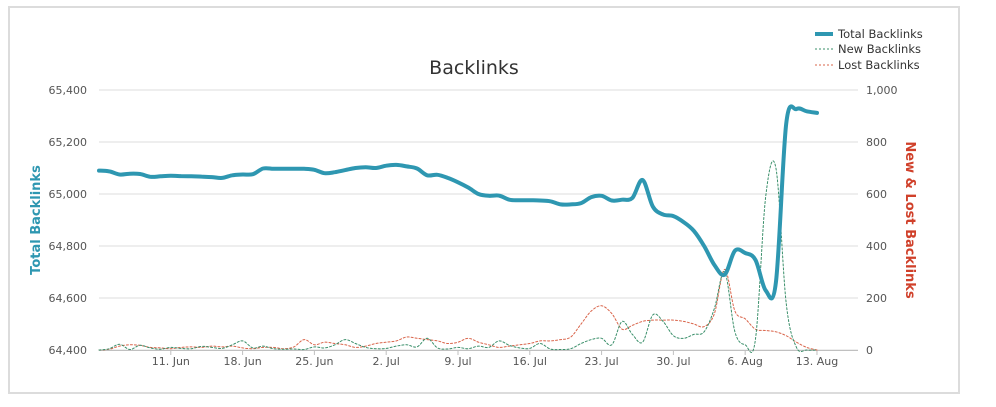 The height and width of the screenshot is (407, 996). What do you see at coordinates (68, 90) in the screenshot?
I see `left-tick-label: 65,400` at bounding box center [68, 90].